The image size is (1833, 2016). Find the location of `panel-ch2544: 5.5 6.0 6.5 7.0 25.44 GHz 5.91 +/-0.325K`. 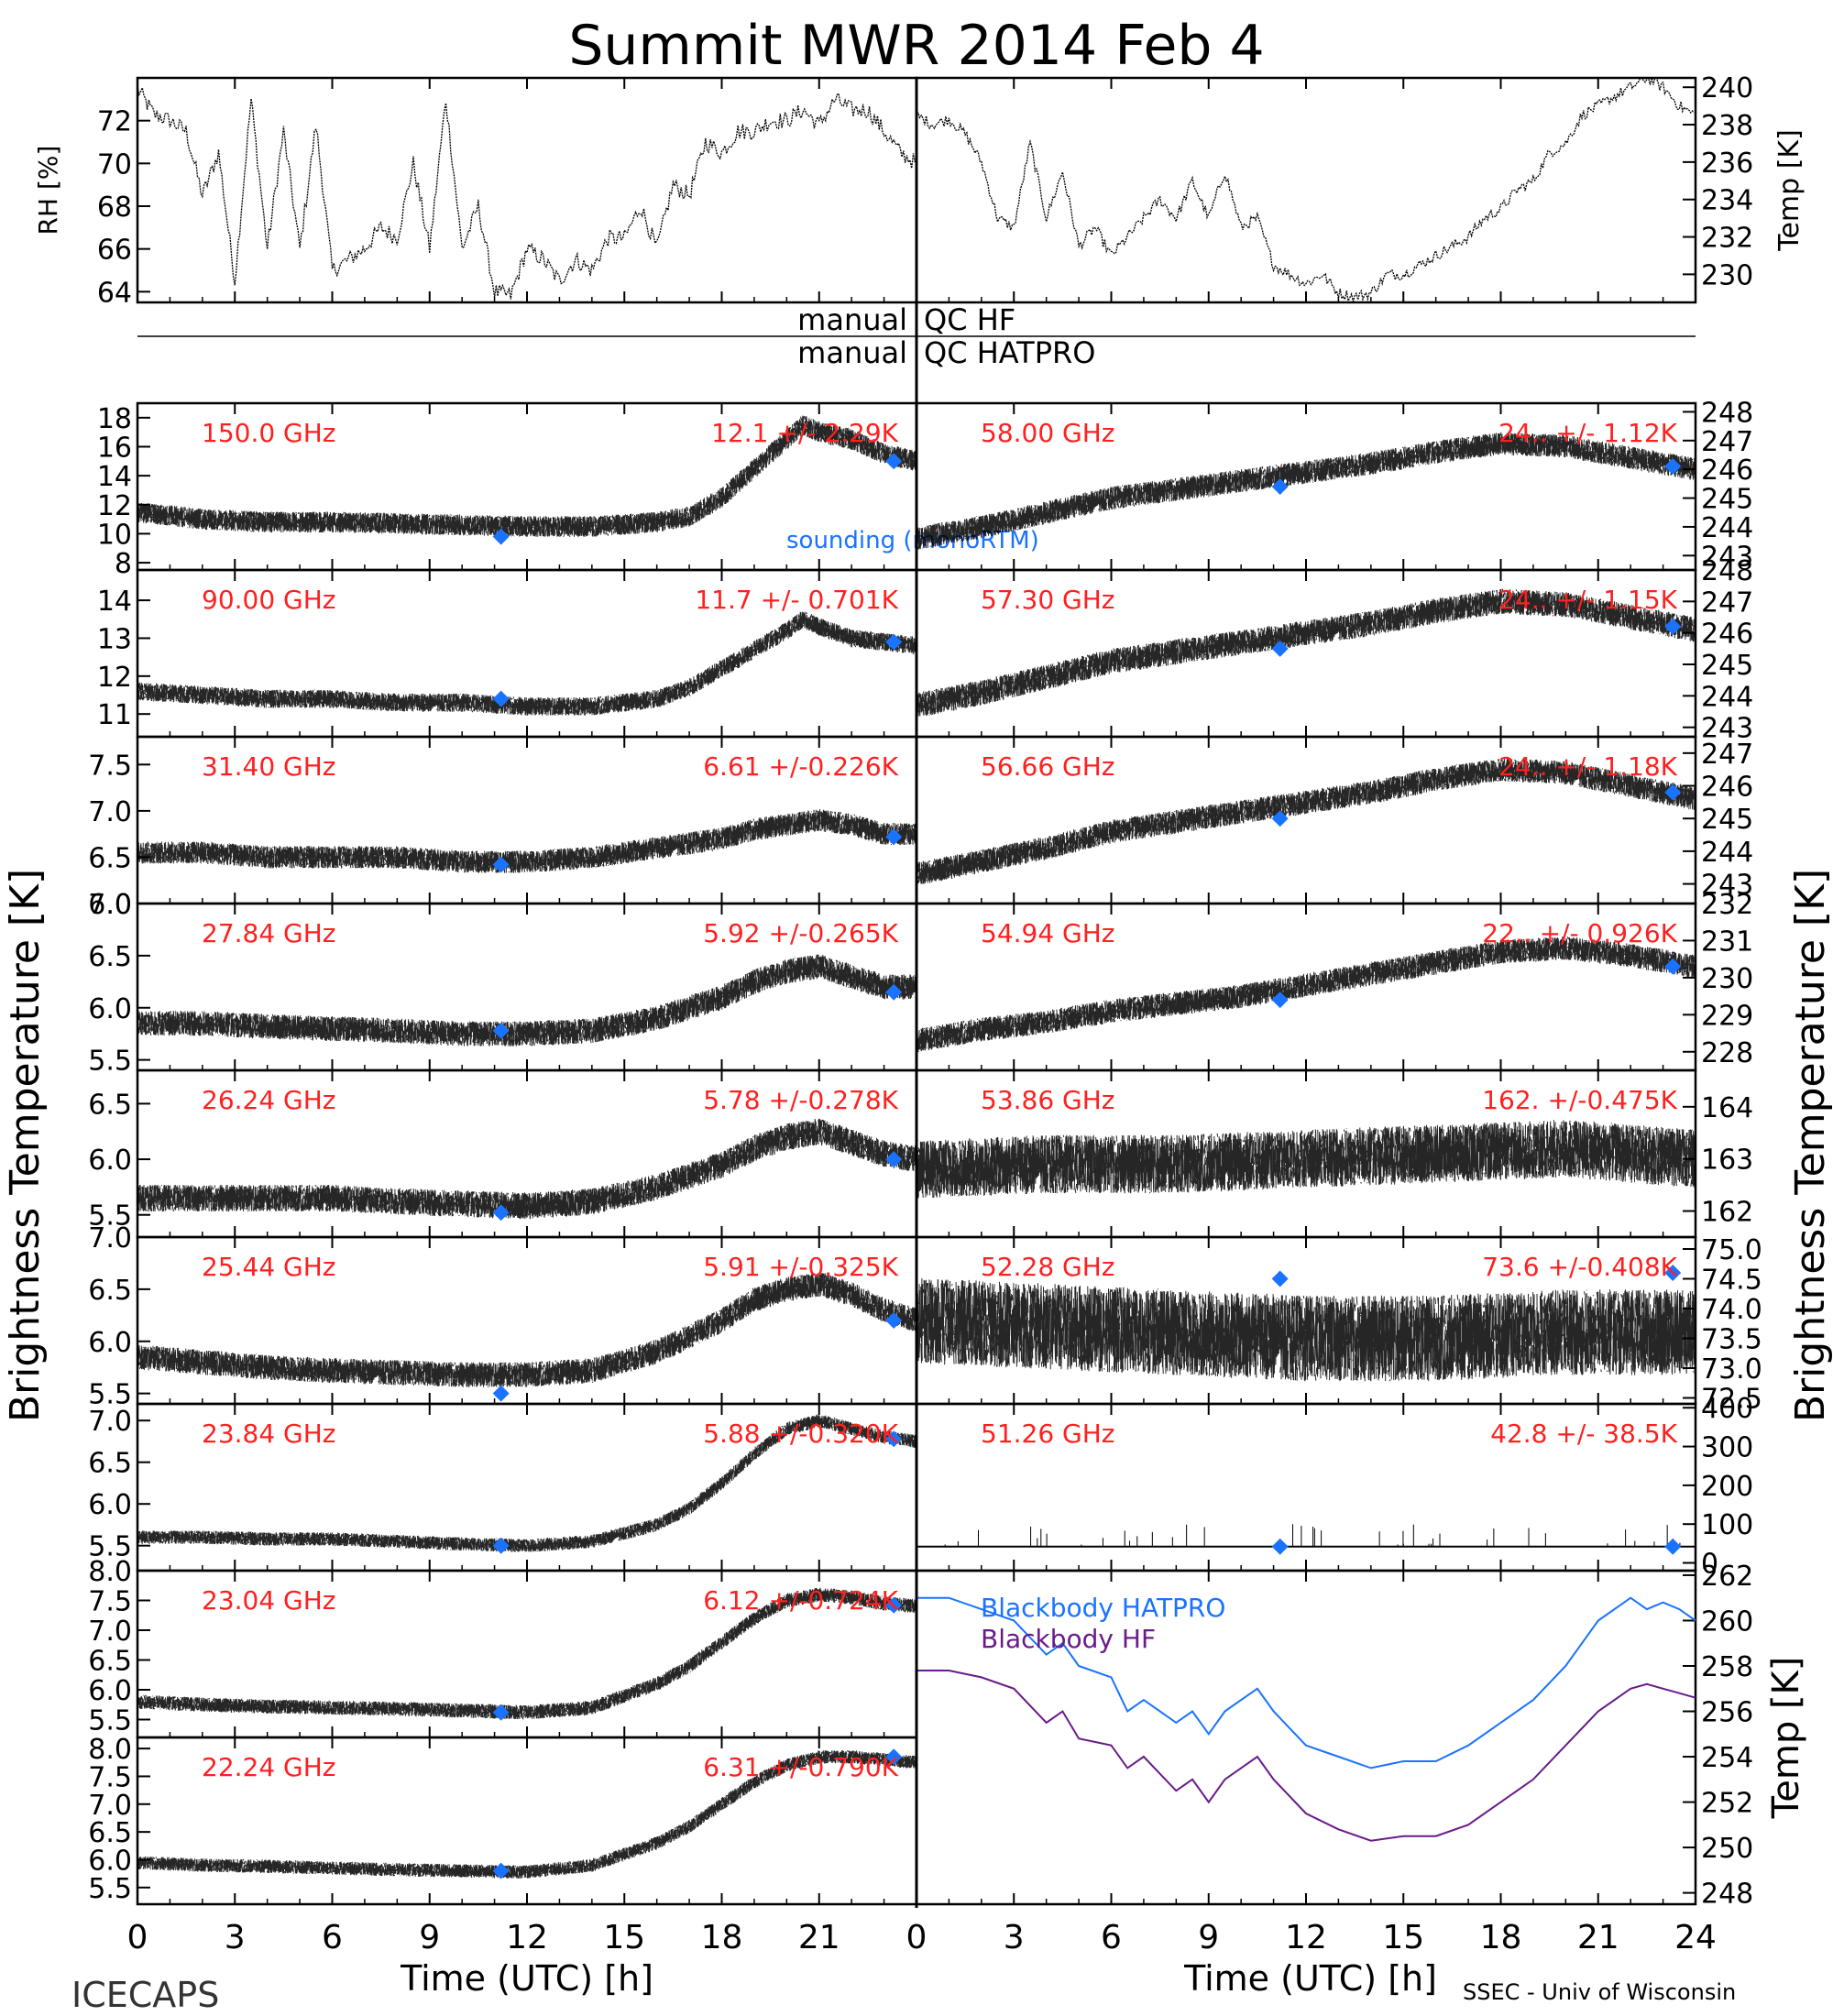

panel-ch2544: 5.5 6.0 6.5 7.0 25.44 GHz 5.91 +/-0.325K is located at coordinates (503, 1316).